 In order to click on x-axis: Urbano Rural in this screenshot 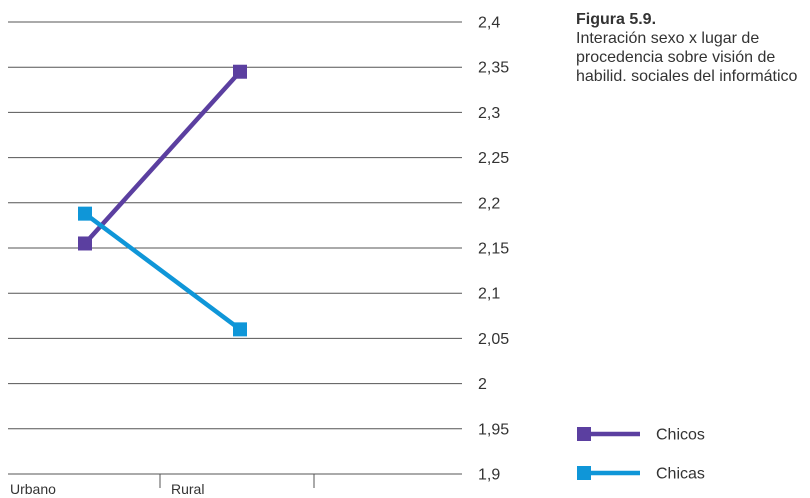, I will do `click(162, 485)`.